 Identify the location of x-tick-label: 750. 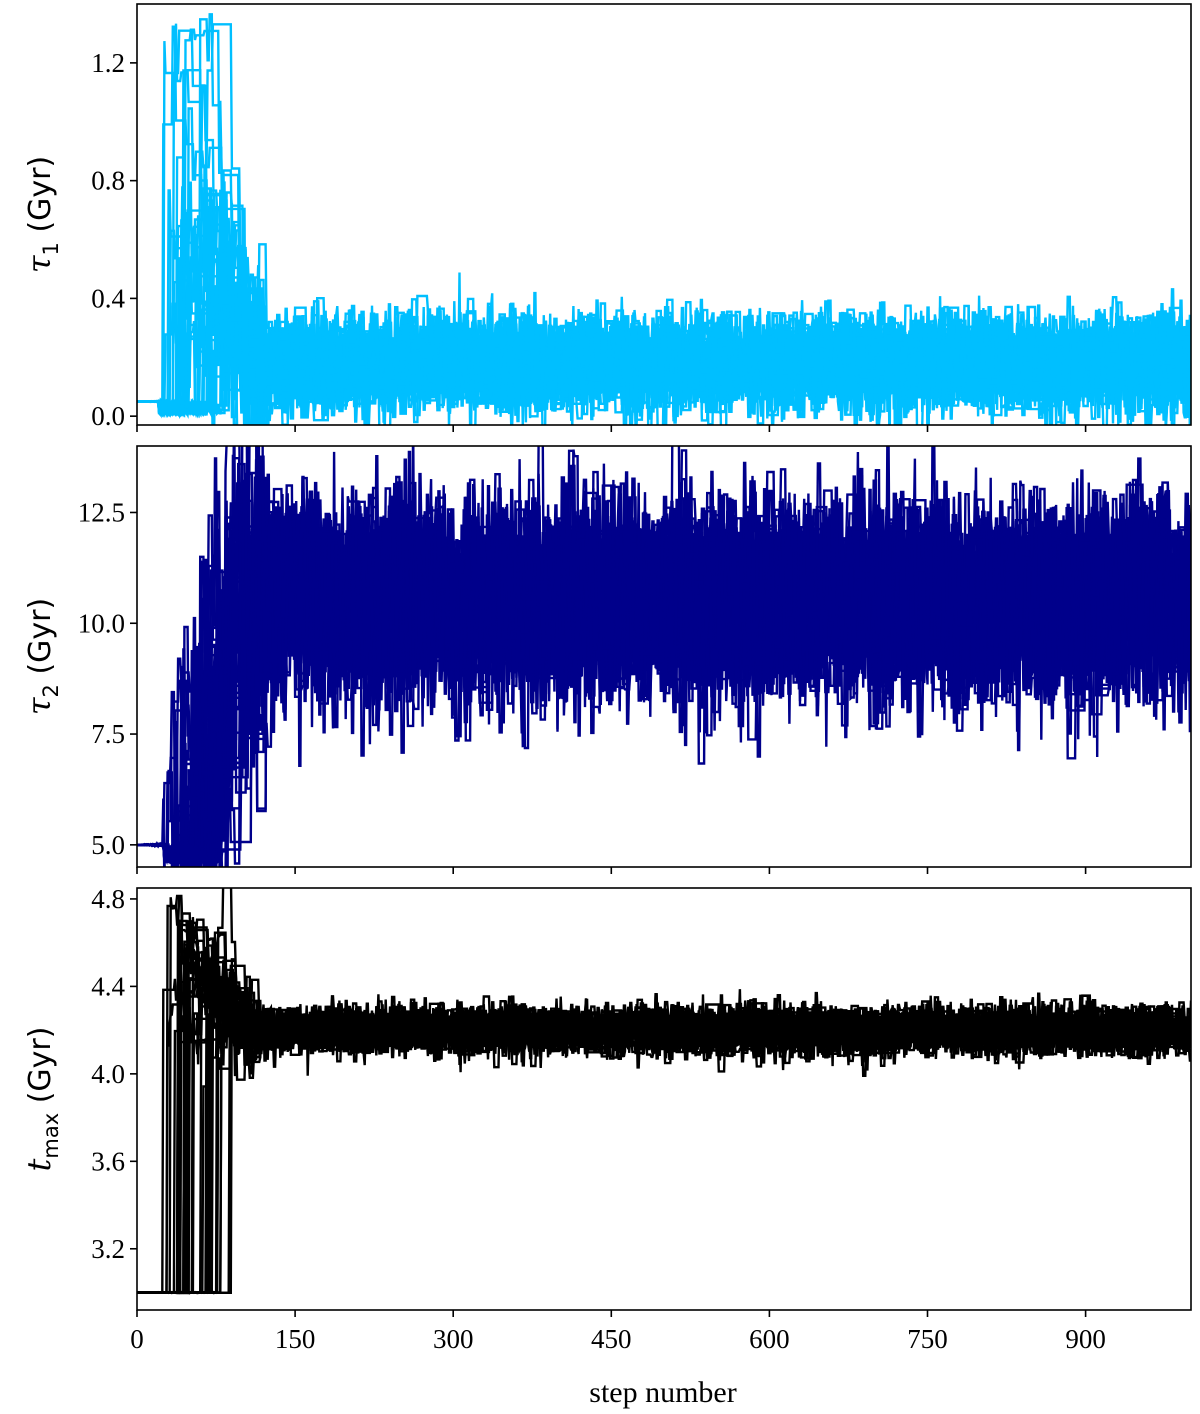
(927, 1339).